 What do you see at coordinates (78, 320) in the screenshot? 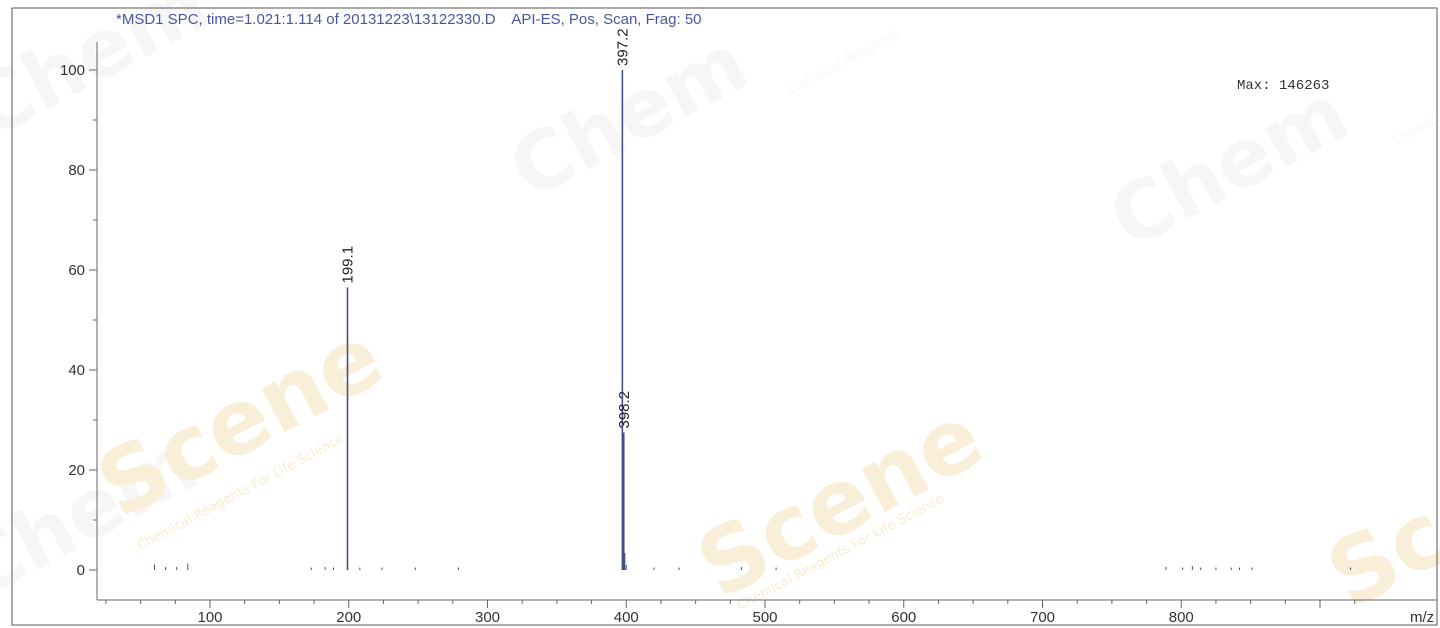
I see `y-axis-ticks: 0 20 40 60 80 100` at bounding box center [78, 320].